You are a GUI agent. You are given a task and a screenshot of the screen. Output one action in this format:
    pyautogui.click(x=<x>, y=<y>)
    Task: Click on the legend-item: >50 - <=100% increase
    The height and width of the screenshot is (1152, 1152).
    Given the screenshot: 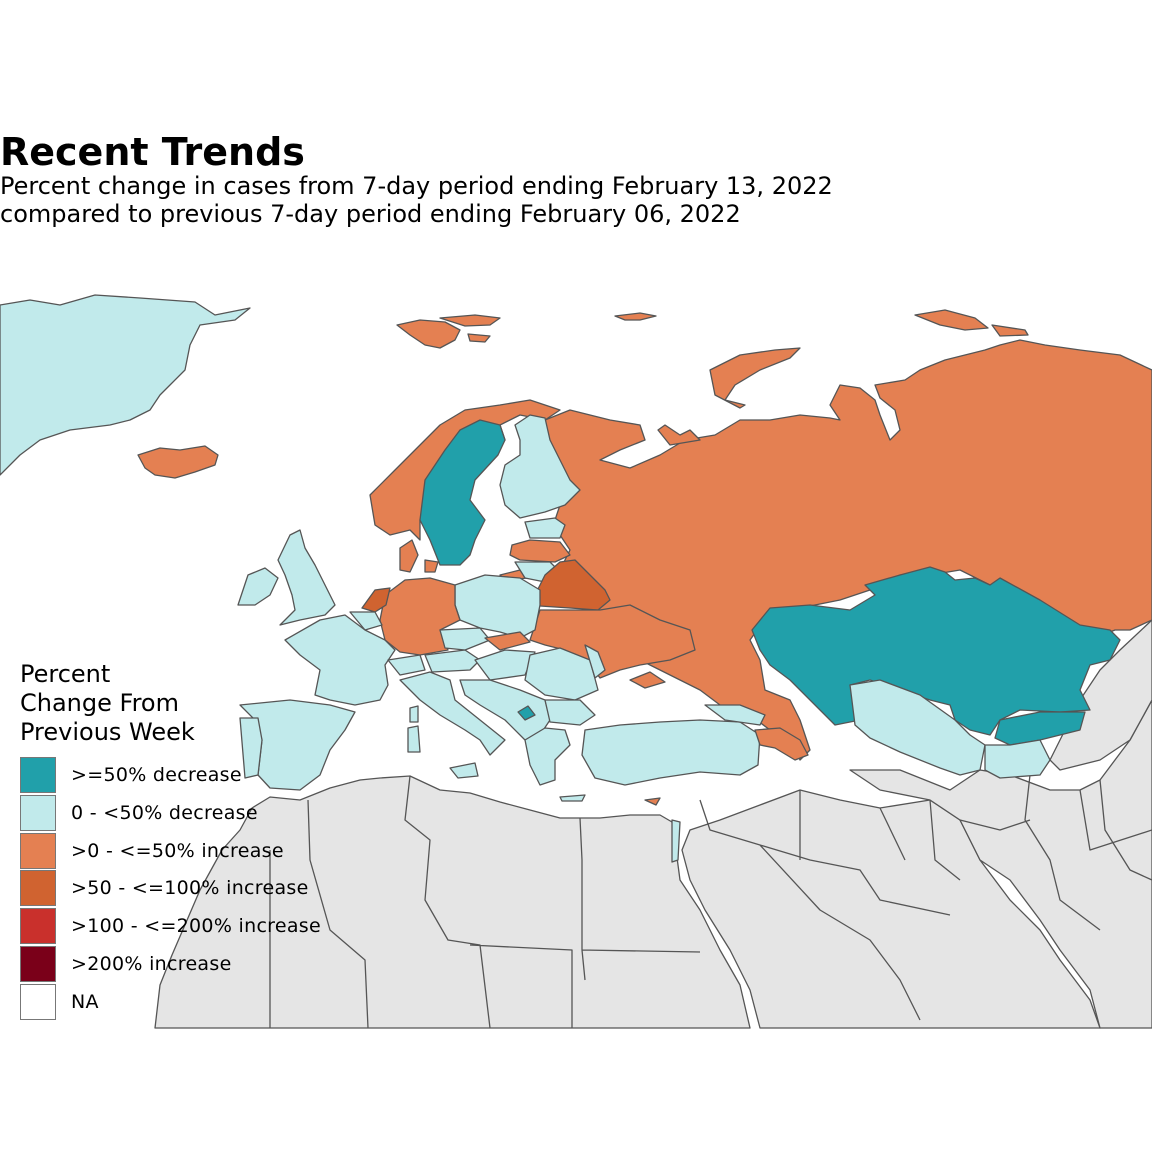 What is the action you would take?
    pyautogui.click(x=164, y=889)
    